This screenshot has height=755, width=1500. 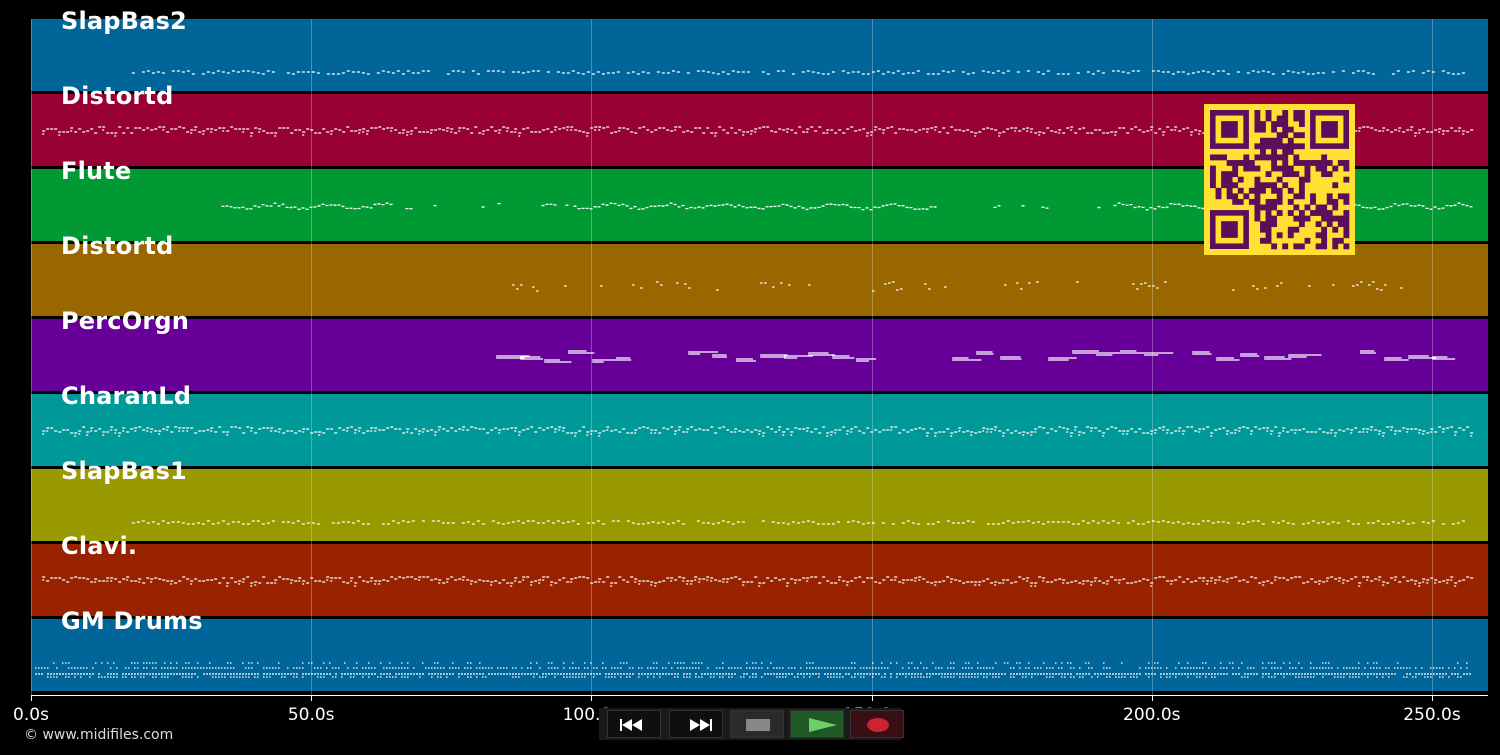 What do you see at coordinates (126, 396) in the screenshot?
I see `track-name: CharanLd` at bounding box center [126, 396].